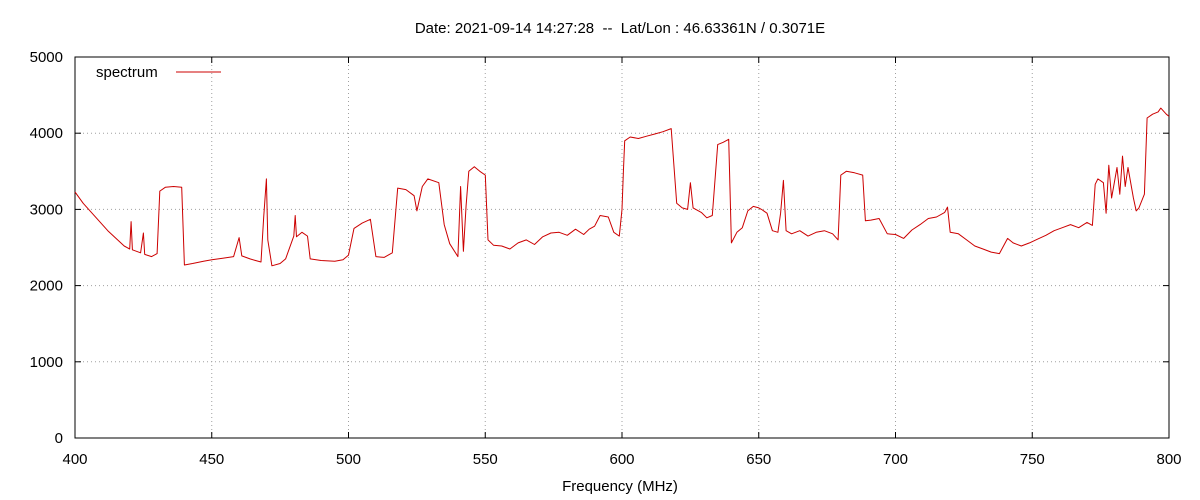 This screenshot has width=1200, height=500. Describe the element at coordinates (348, 459) in the screenshot. I see `x-tick-label: 500` at that location.